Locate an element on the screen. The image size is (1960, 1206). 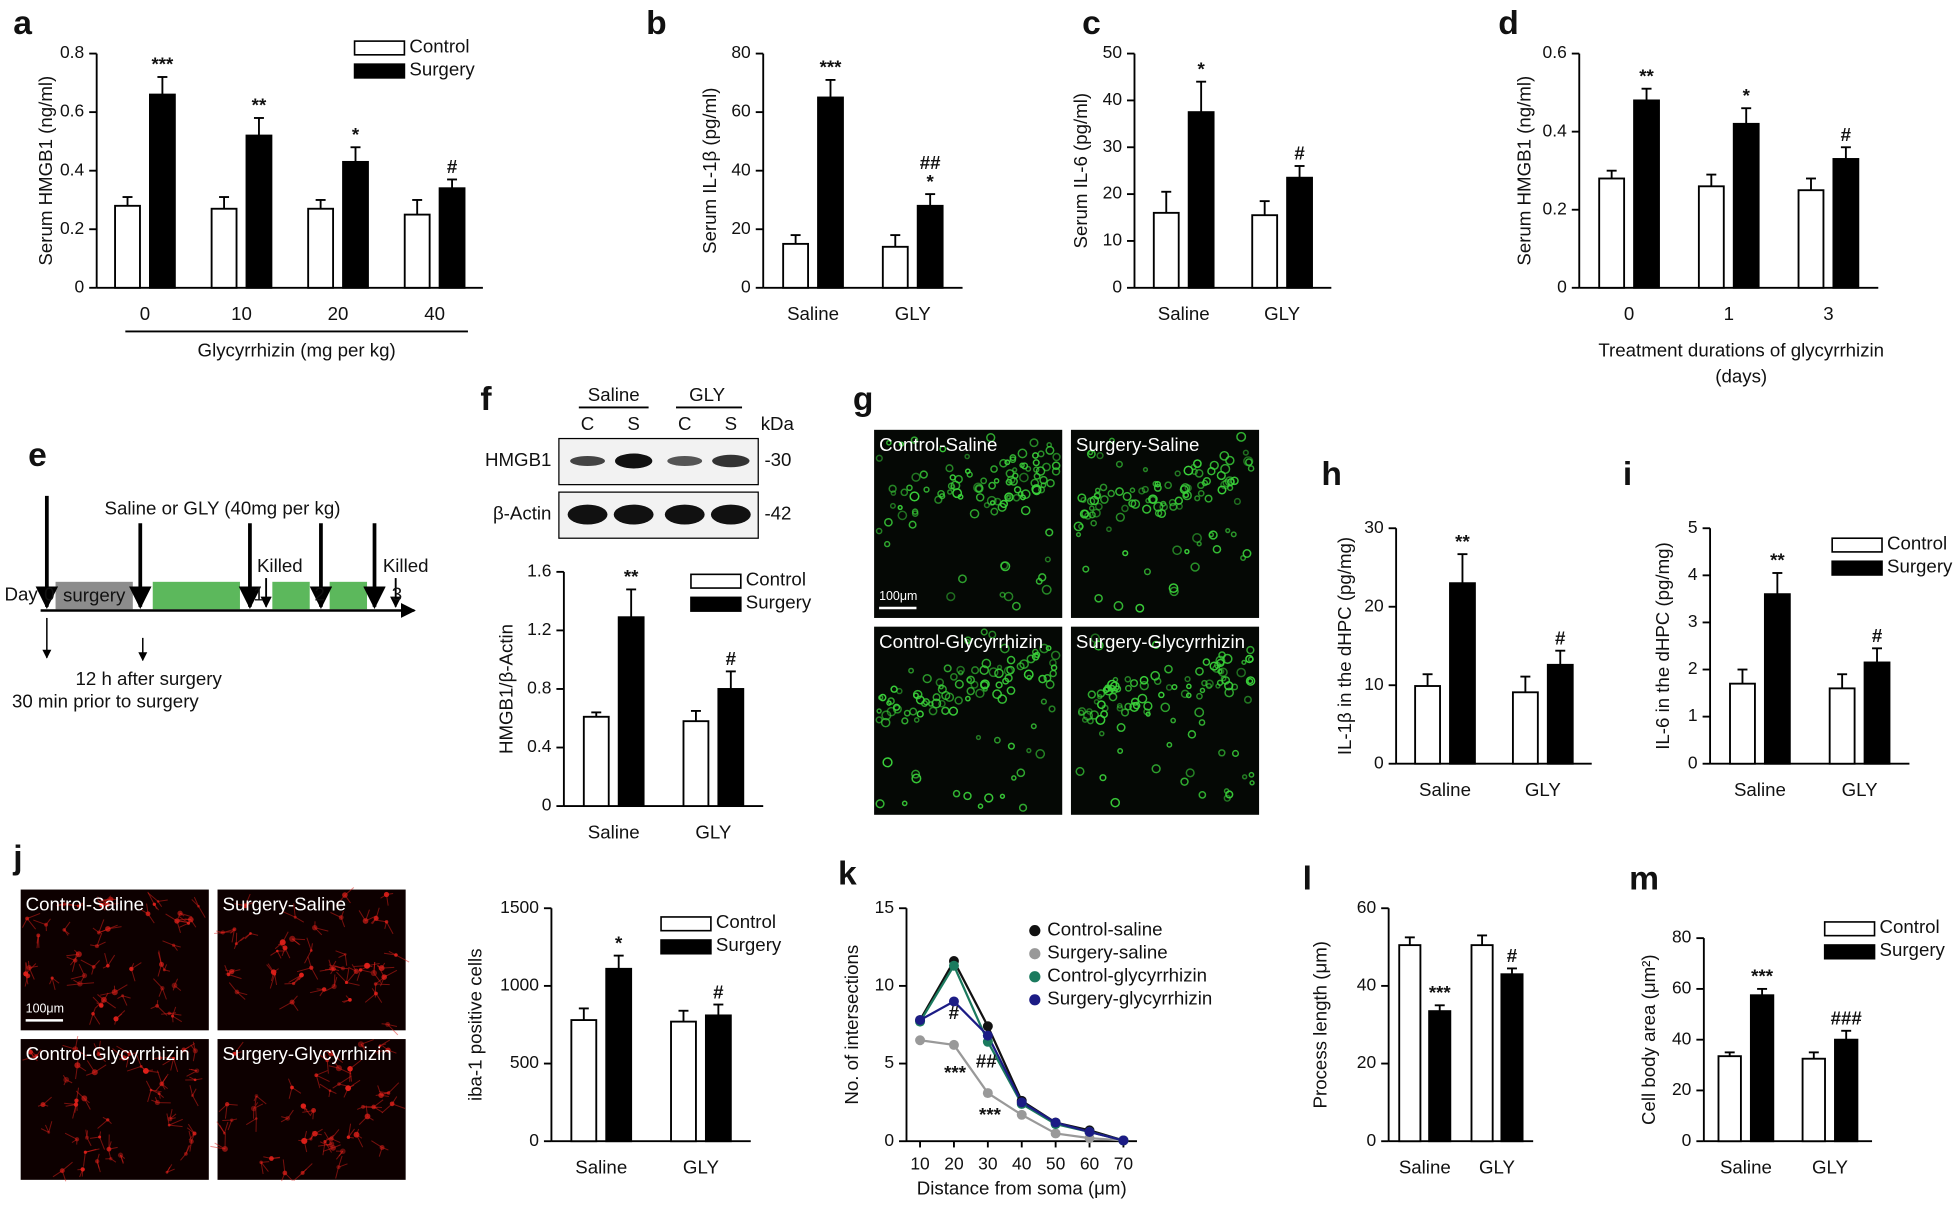
panel-label: c is located at coordinates (1091, 23).